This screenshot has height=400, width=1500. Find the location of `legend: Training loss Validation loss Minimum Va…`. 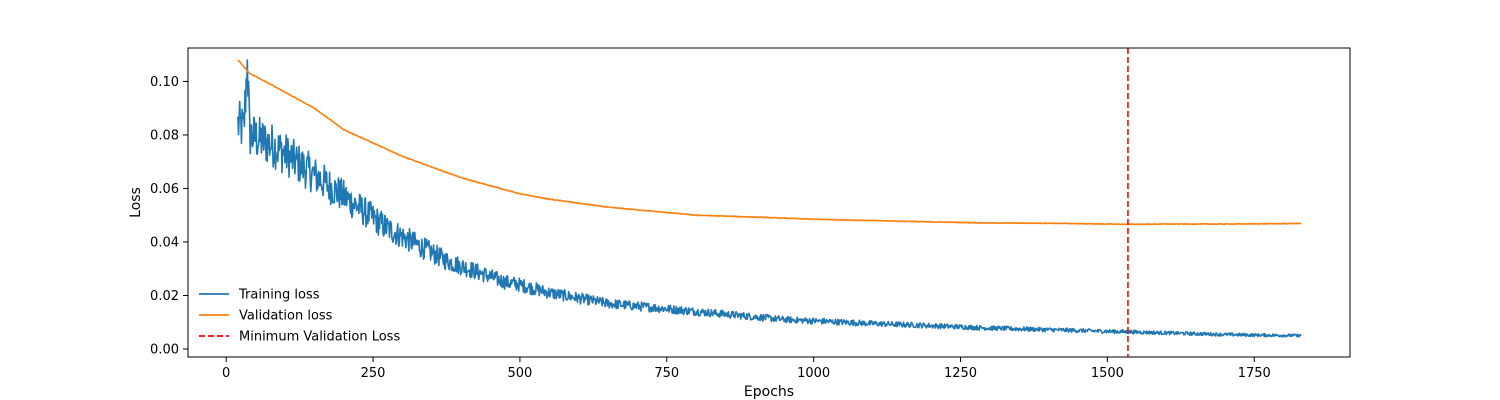

legend: Training loss Validation loss Minimum Va… is located at coordinates (299, 316).